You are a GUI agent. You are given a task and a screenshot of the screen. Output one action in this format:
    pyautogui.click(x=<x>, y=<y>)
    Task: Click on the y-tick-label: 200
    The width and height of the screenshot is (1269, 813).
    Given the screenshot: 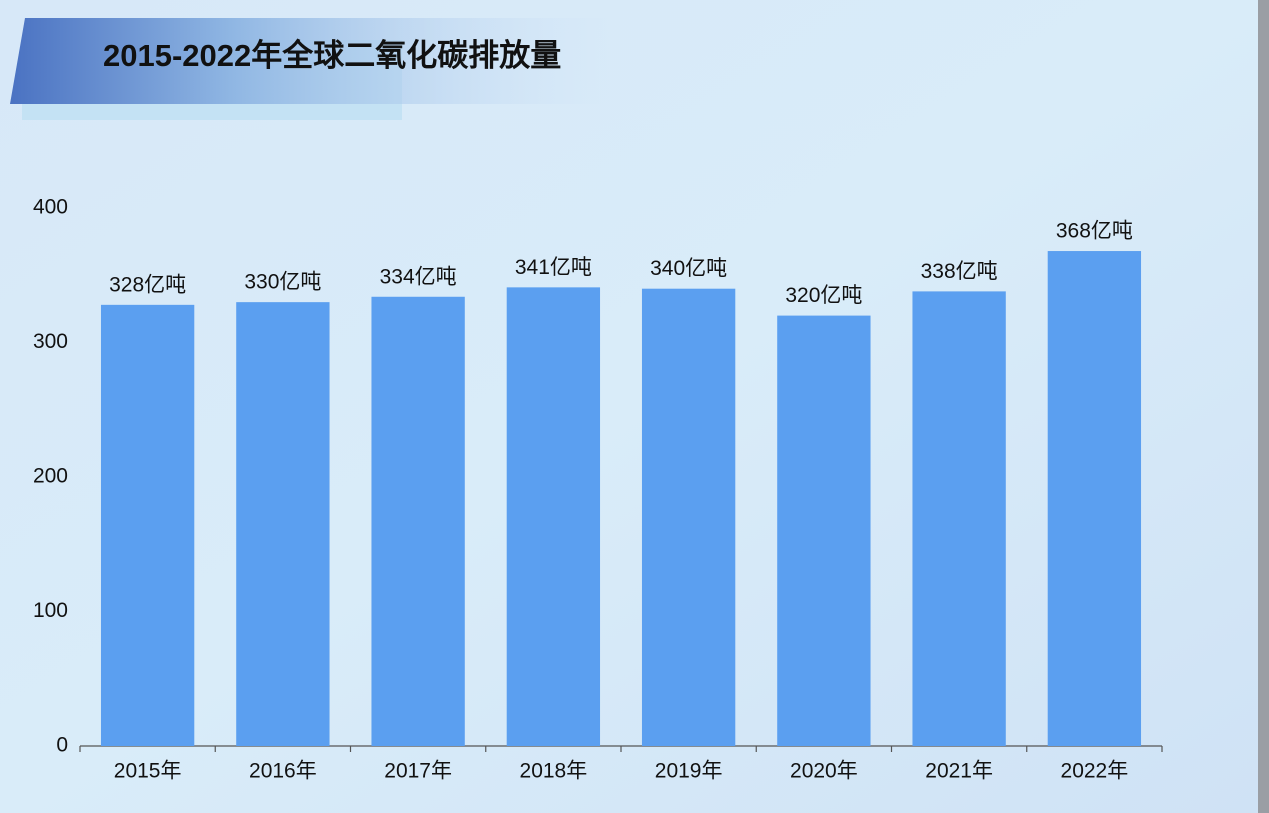 What is the action you would take?
    pyautogui.click(x=50, y=476)
    